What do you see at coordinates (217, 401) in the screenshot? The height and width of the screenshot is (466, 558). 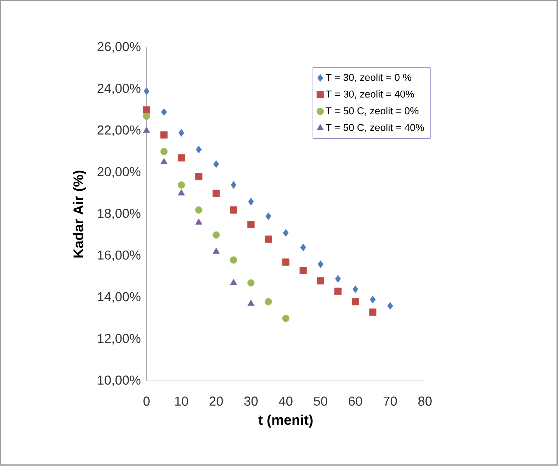 I see `x-tick-label: 20` at bounding box center [217, 401].